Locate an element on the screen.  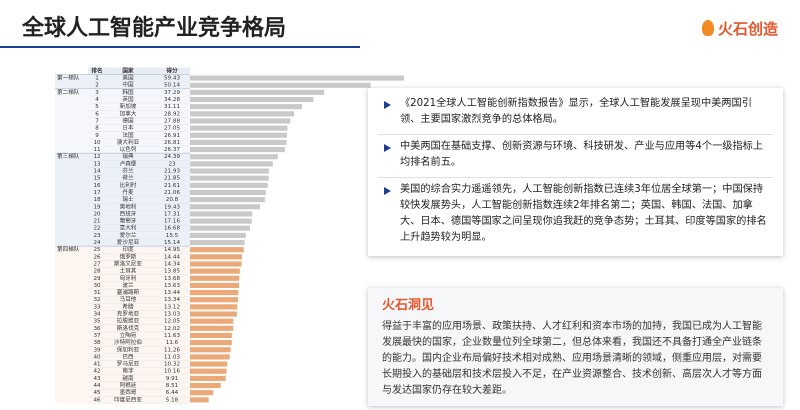
score: 21.85 is located at coordinates (172, 179).